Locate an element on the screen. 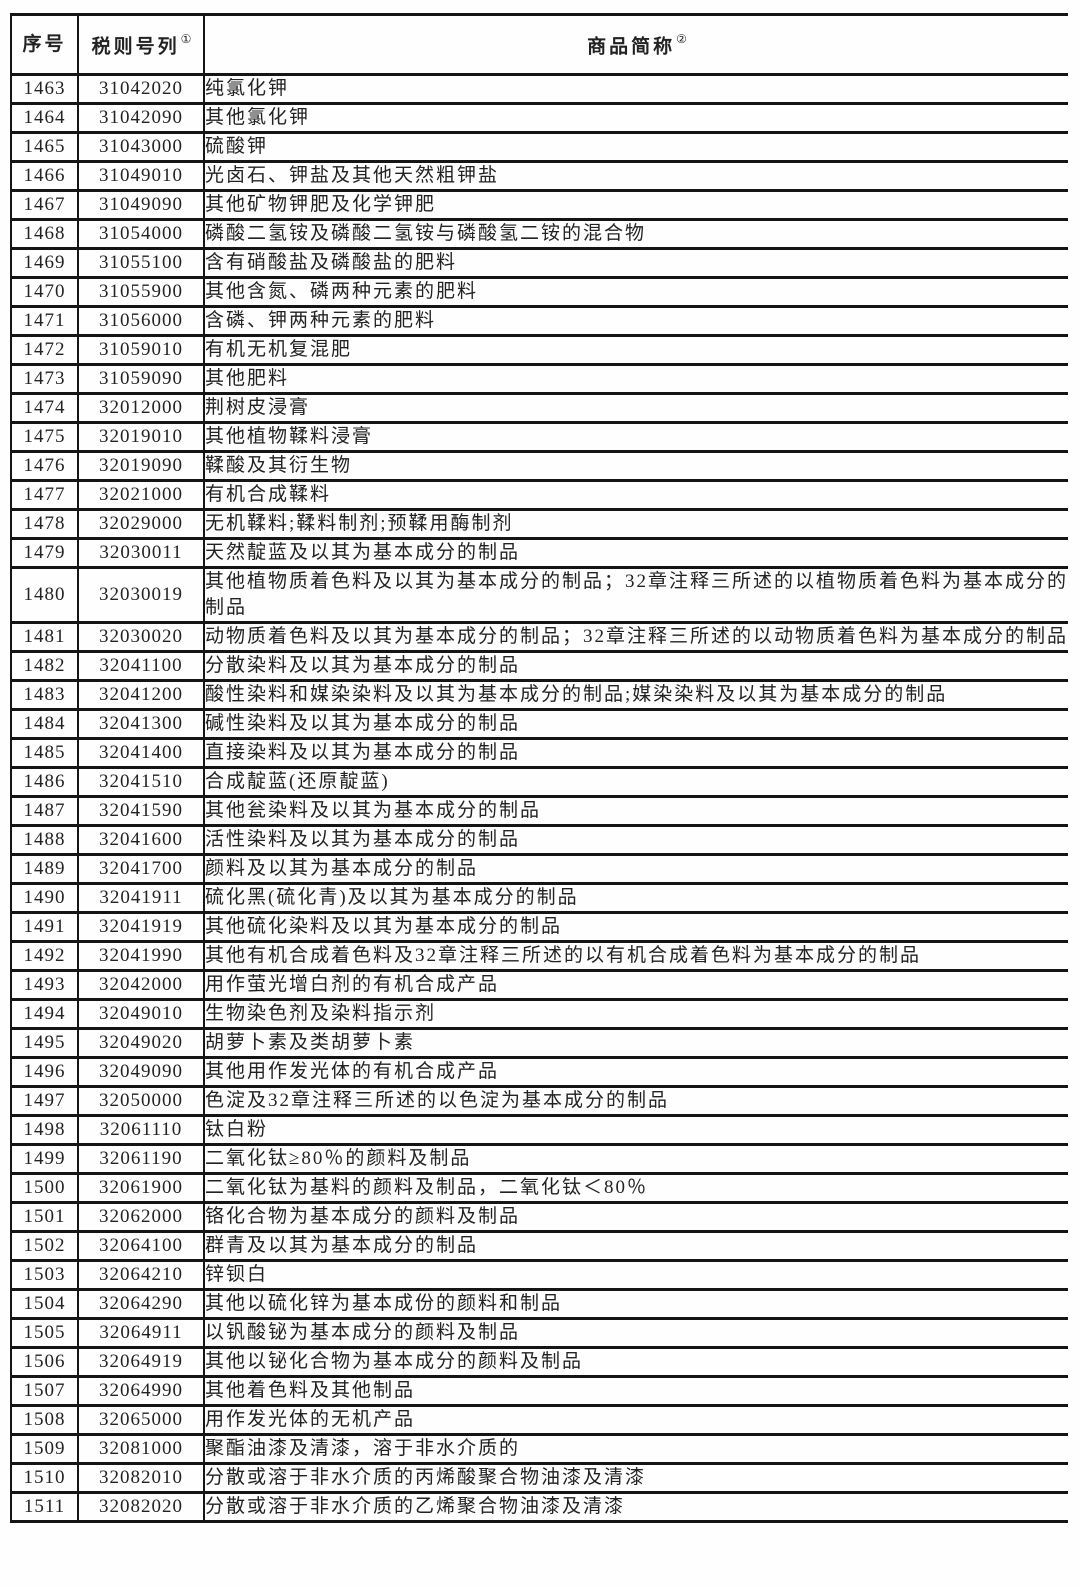 Image resolution: width=1080 pixels, height=1587 pixels. table-row: 1498 32061110 钛白粉 is located at coordinates (539, 1130).